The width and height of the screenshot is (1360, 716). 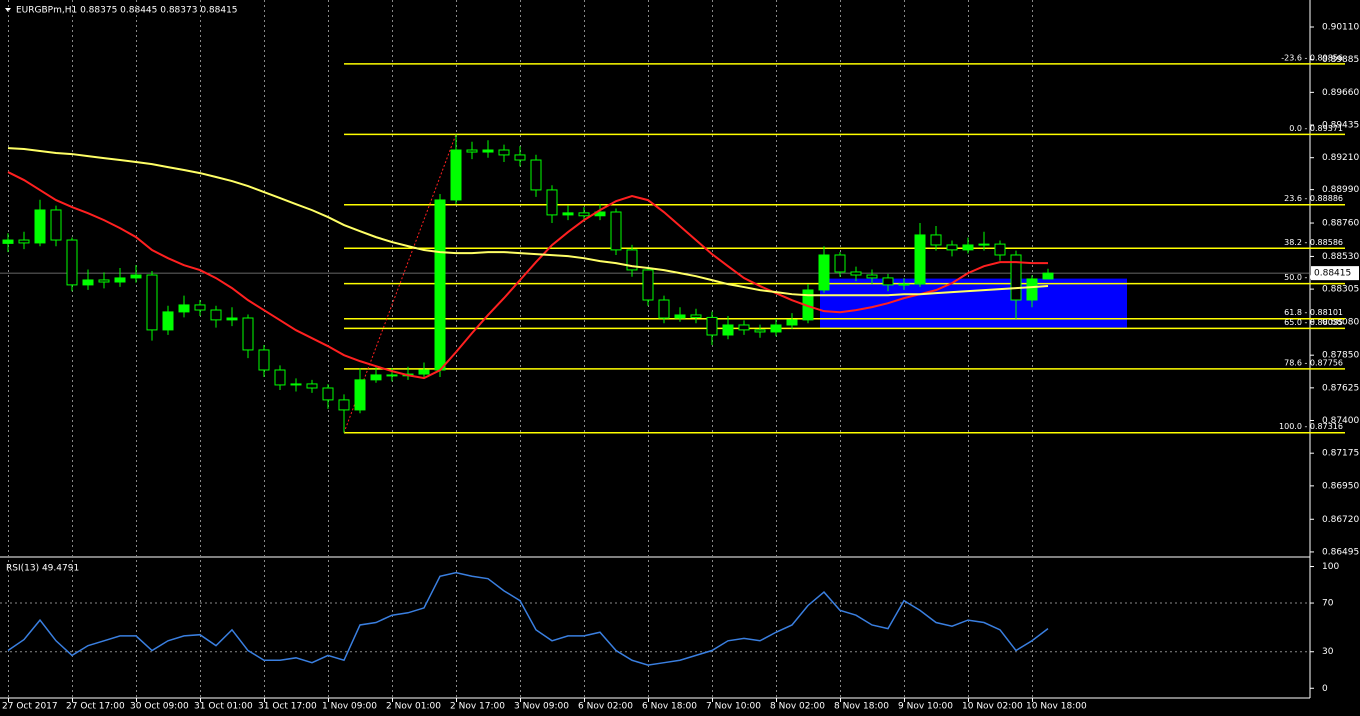 What do you see at coordinates (1340, 552) in the screenshot?
I see `y-tick-label: 0.86495` at bounding box center [1340, 552].